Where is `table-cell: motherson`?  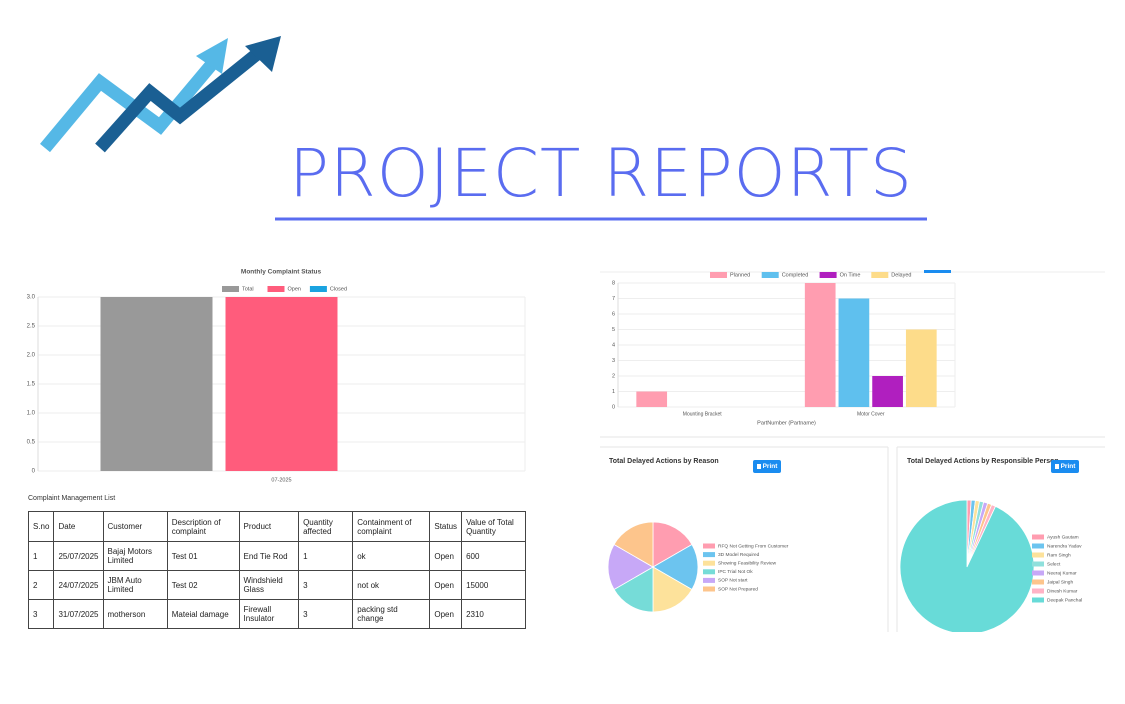 table-cell: motherson is located at coordinates (135, 614).